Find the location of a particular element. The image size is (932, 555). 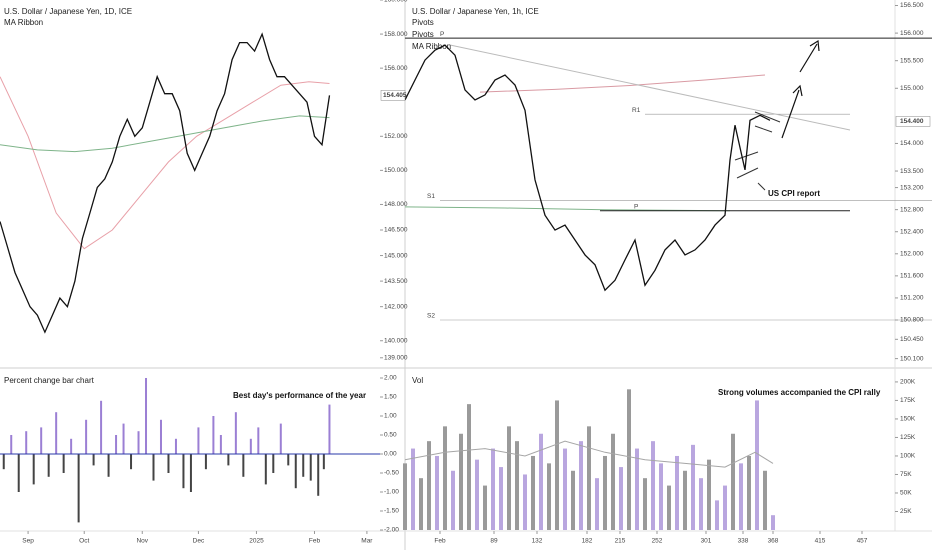

volume-ma is located at coordinates (589, 454).